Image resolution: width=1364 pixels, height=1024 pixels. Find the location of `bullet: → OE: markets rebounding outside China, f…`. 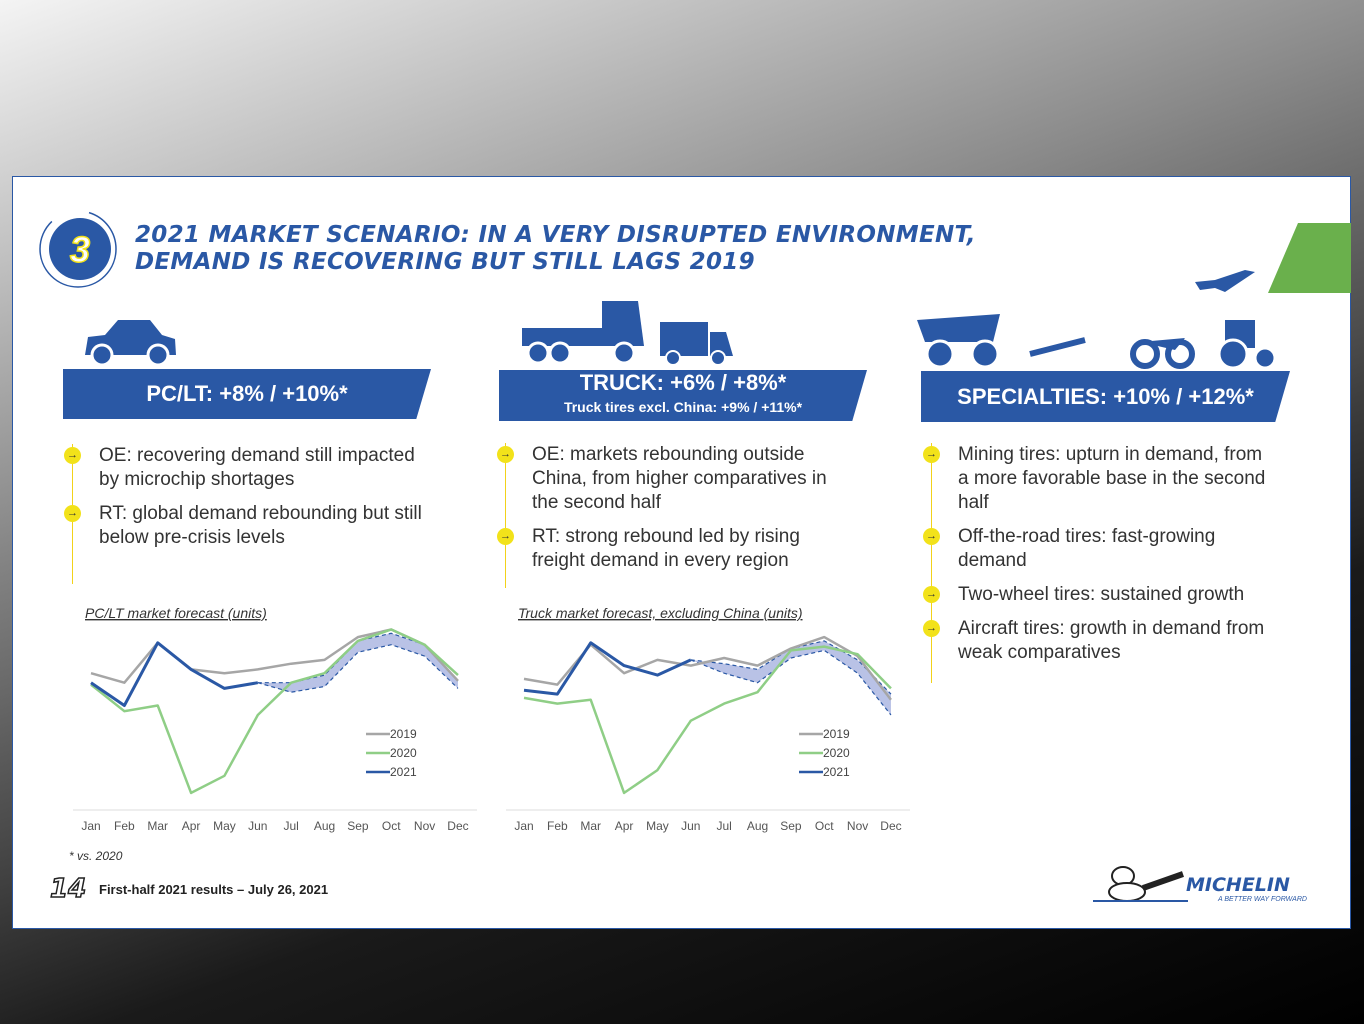

bullet: → OE: markets rebounding outside China, f… is located at coordinates (671, 479).